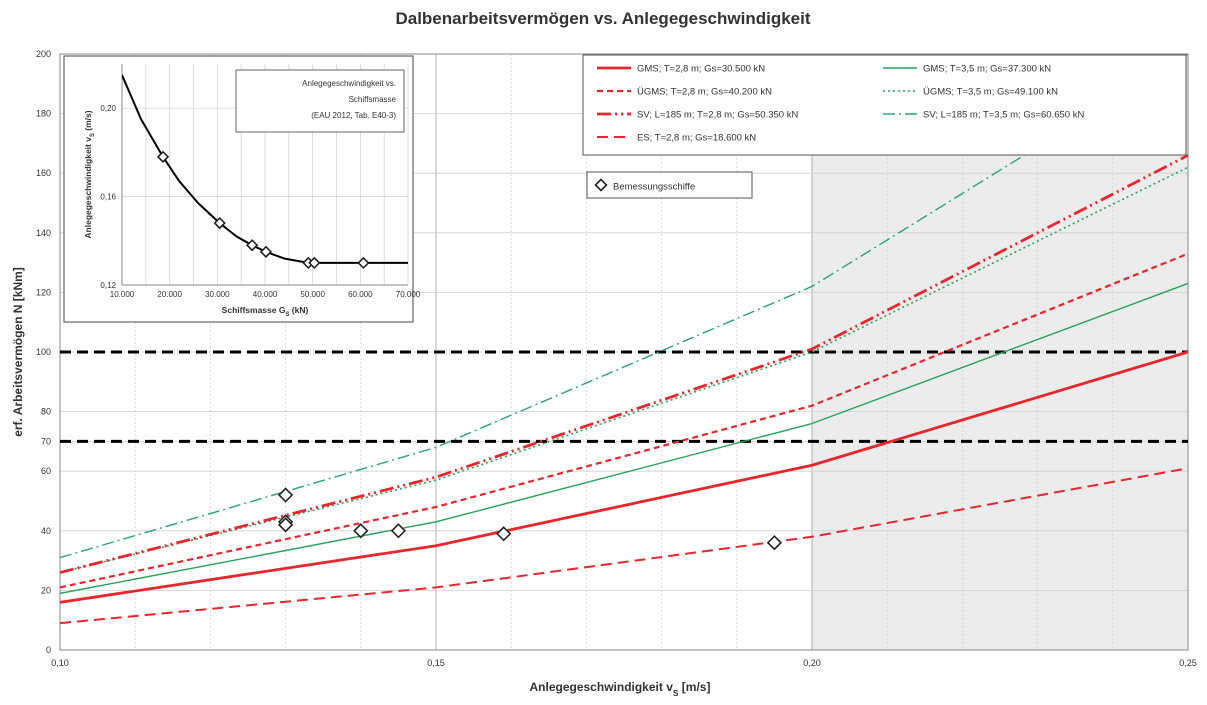  What do you see at coordinates (812, 663) in the screenshot?
I see `x-tick-label: 0,20` at bounding box center [812, 663].